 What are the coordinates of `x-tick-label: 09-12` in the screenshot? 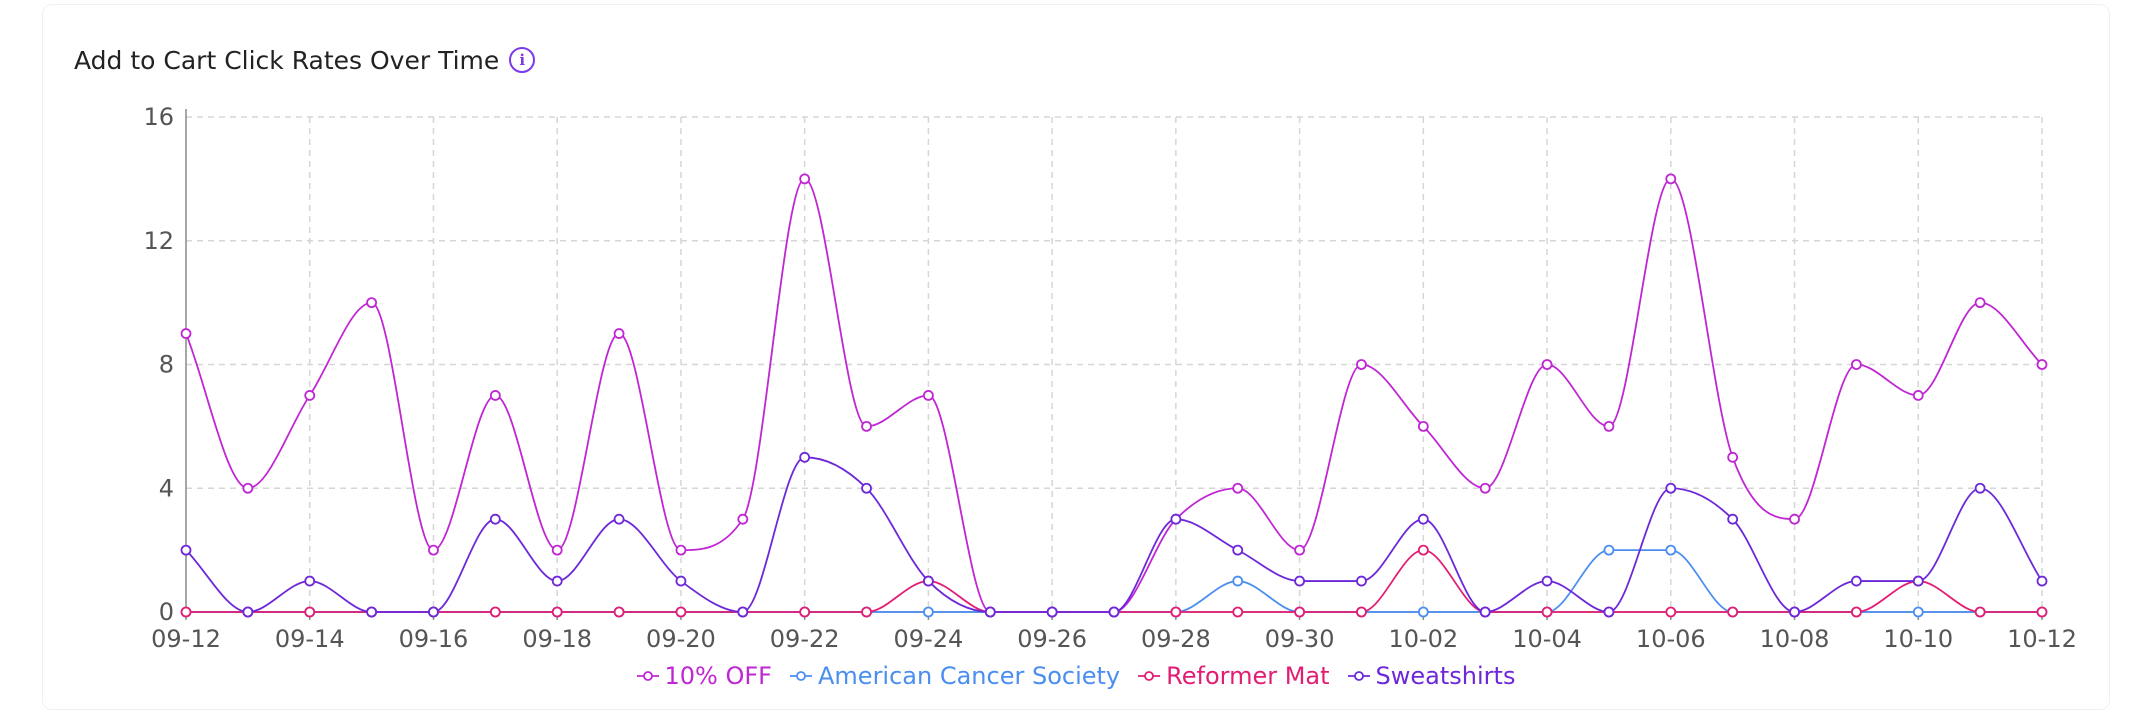 It's located at (186, 639).